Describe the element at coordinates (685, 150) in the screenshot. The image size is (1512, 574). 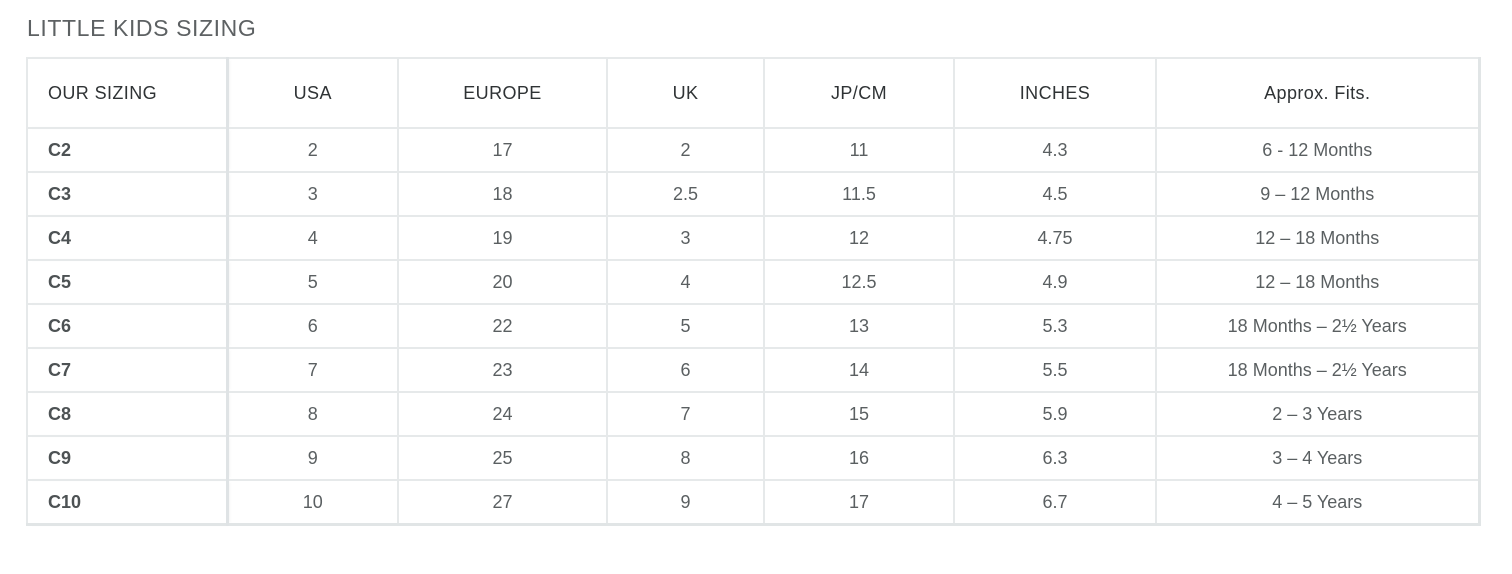
I see `cell-uk: 2` at that location.